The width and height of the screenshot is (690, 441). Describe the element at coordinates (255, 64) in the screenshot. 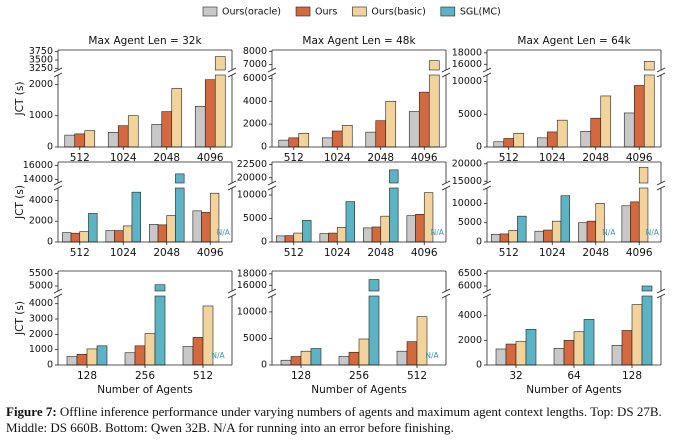

I see `y-tick-label: 7000` at that location.